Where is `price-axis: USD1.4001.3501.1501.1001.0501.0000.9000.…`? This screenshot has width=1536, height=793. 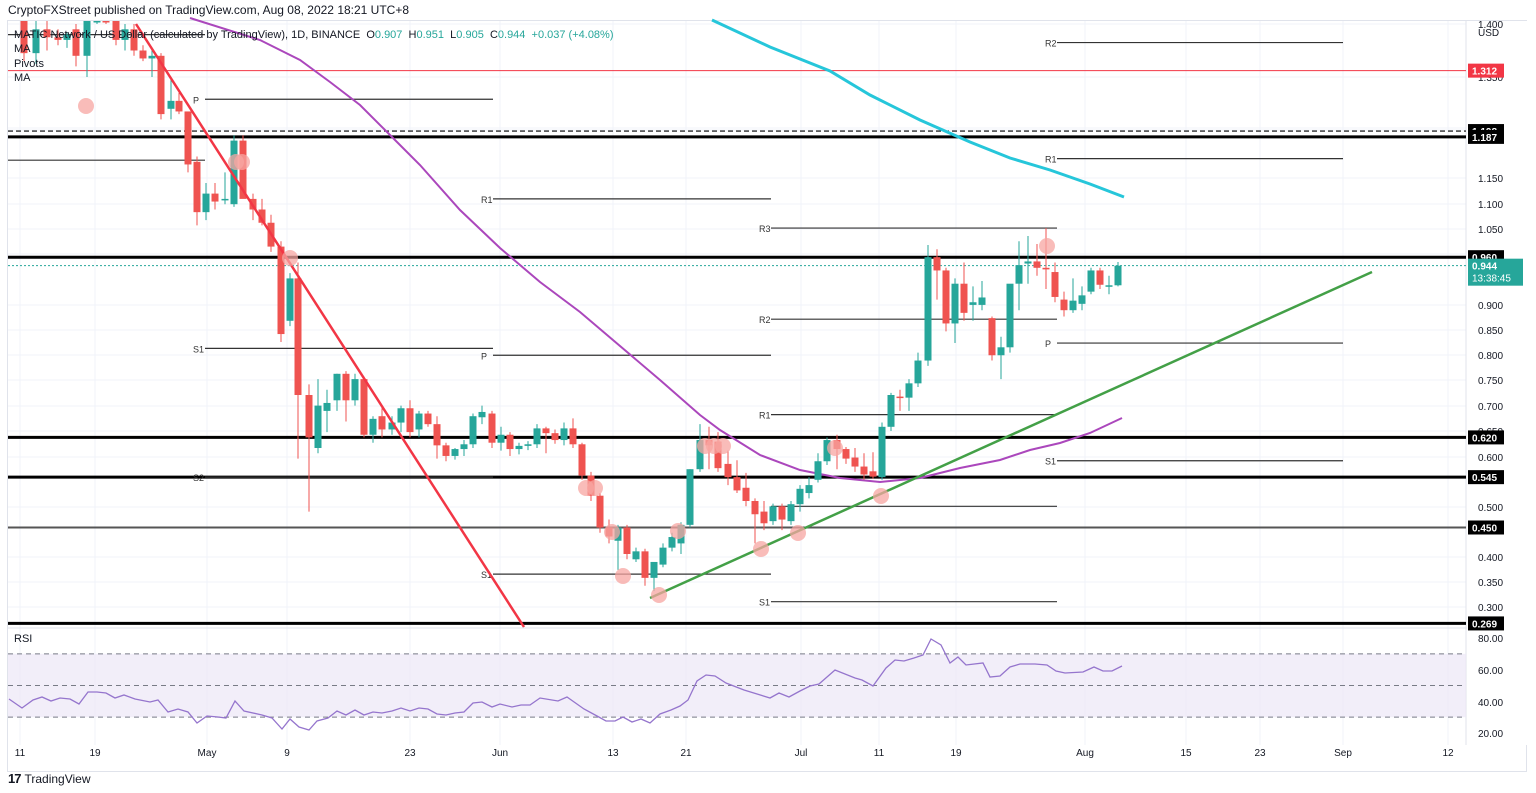
price-axis: USD1.4001.3501.1501.1001.0501.0000.9000.… is located at coordinates (1497, 382).